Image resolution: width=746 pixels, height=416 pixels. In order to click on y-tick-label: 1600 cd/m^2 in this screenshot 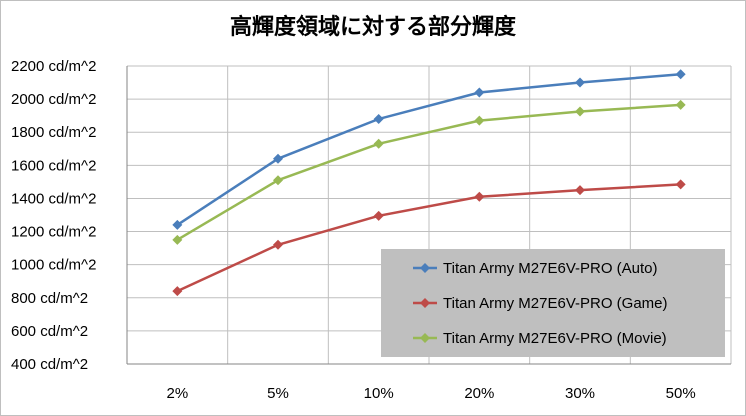, I will do `click(53, 165)`.